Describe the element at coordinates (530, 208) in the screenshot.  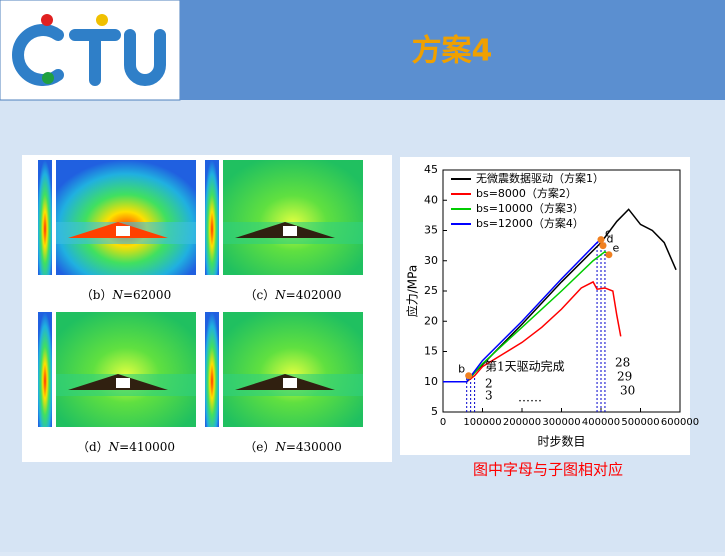
I see `legend-label: bs=10000（方案3）` at that location.